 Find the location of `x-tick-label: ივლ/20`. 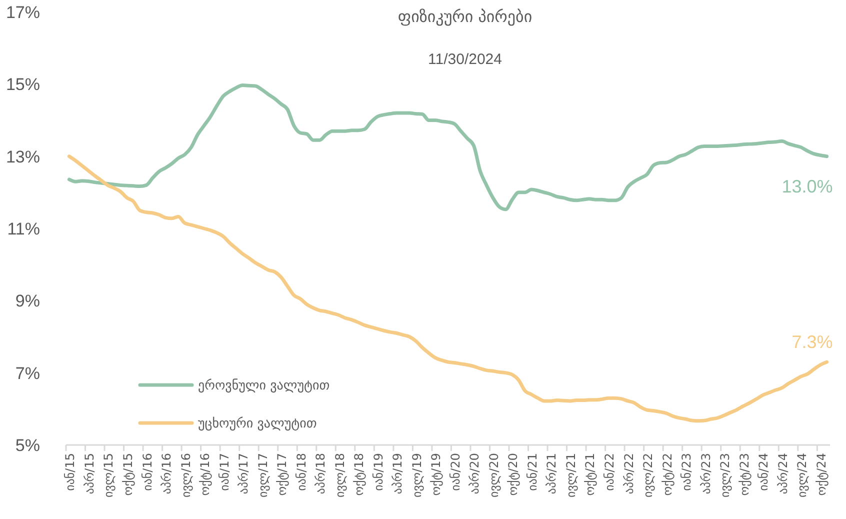

x-tick-label: ივლ/20 is located at coordinates (493, 475).